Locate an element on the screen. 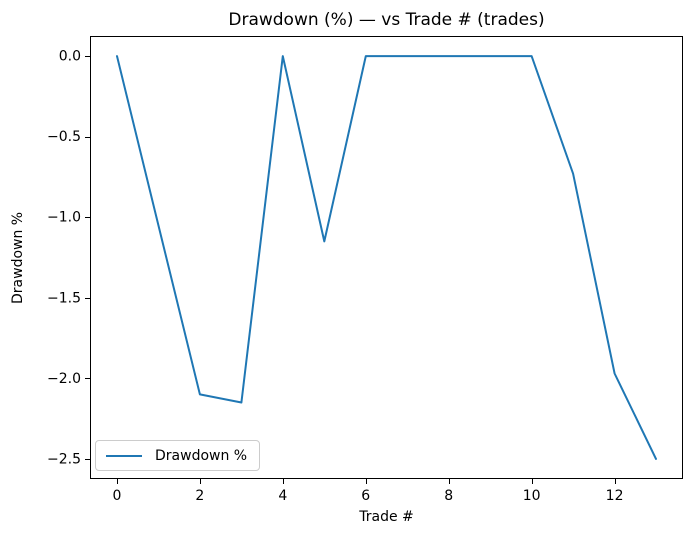  x-axis-label: Trade # is located at coordinates (386, 517).